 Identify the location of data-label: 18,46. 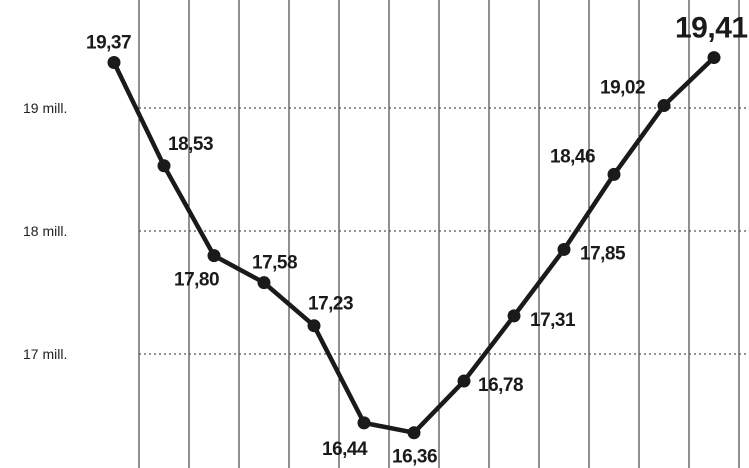
(572, 156).